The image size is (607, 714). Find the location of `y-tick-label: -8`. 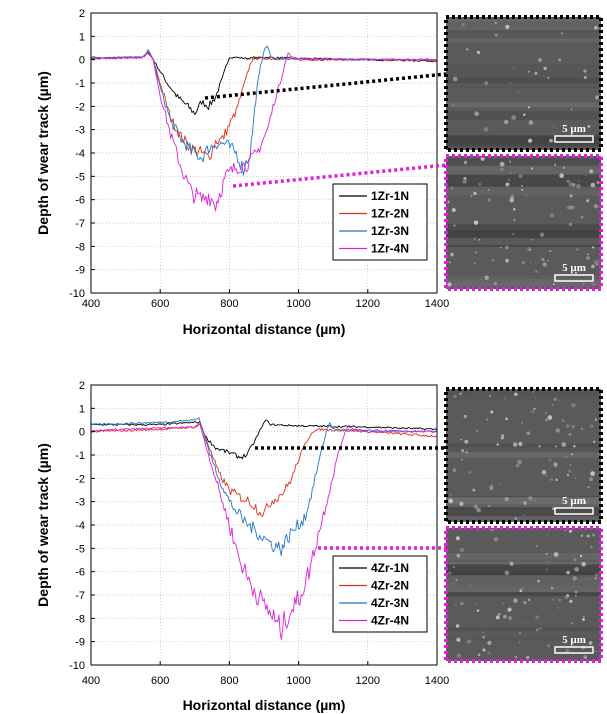

y-tick-label: -8 is located at coordinates (80, 619).